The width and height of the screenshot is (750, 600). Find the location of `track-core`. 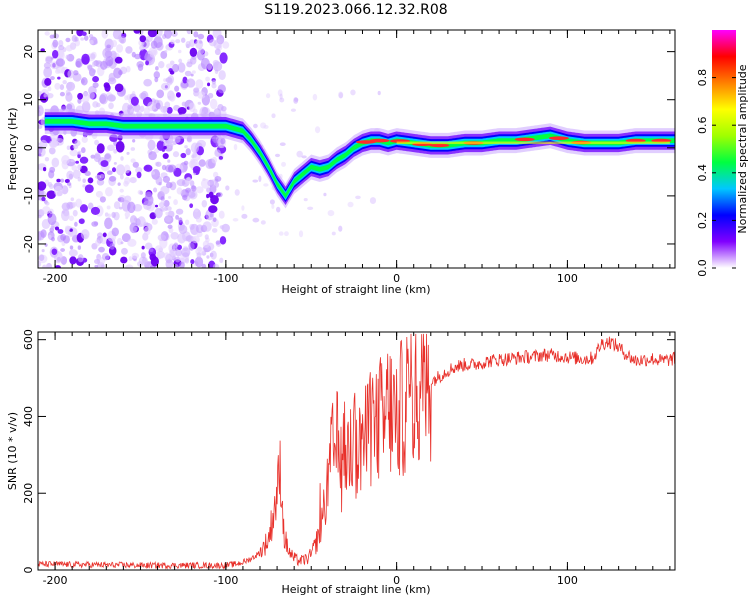

track-core is located at coordinates (533, 143).